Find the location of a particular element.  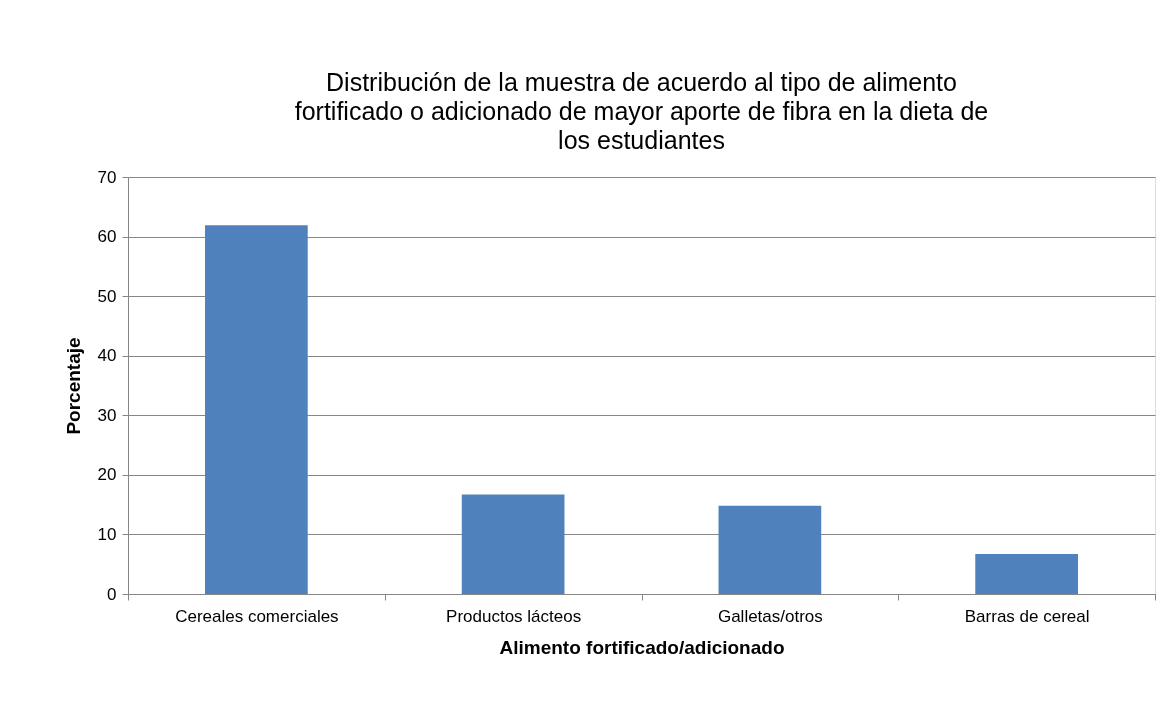

y-tick-label: 30 is located at coordinates (107, 415).